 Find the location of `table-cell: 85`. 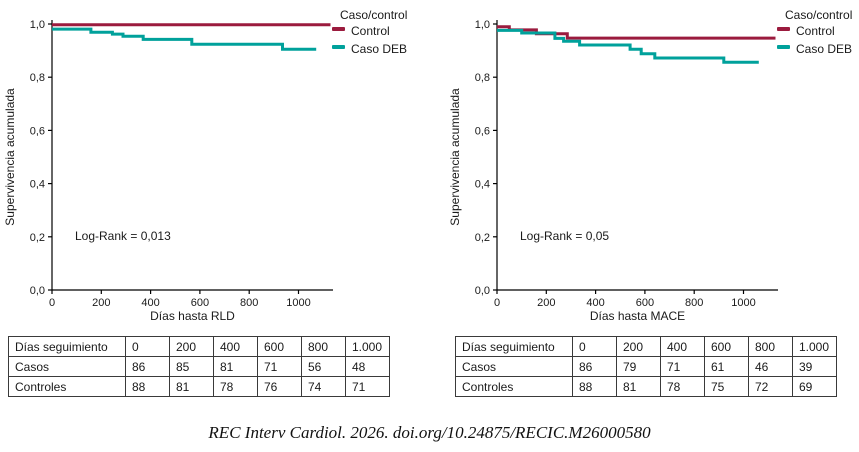

table-cell: 85 is located at coordinates (191, 366).